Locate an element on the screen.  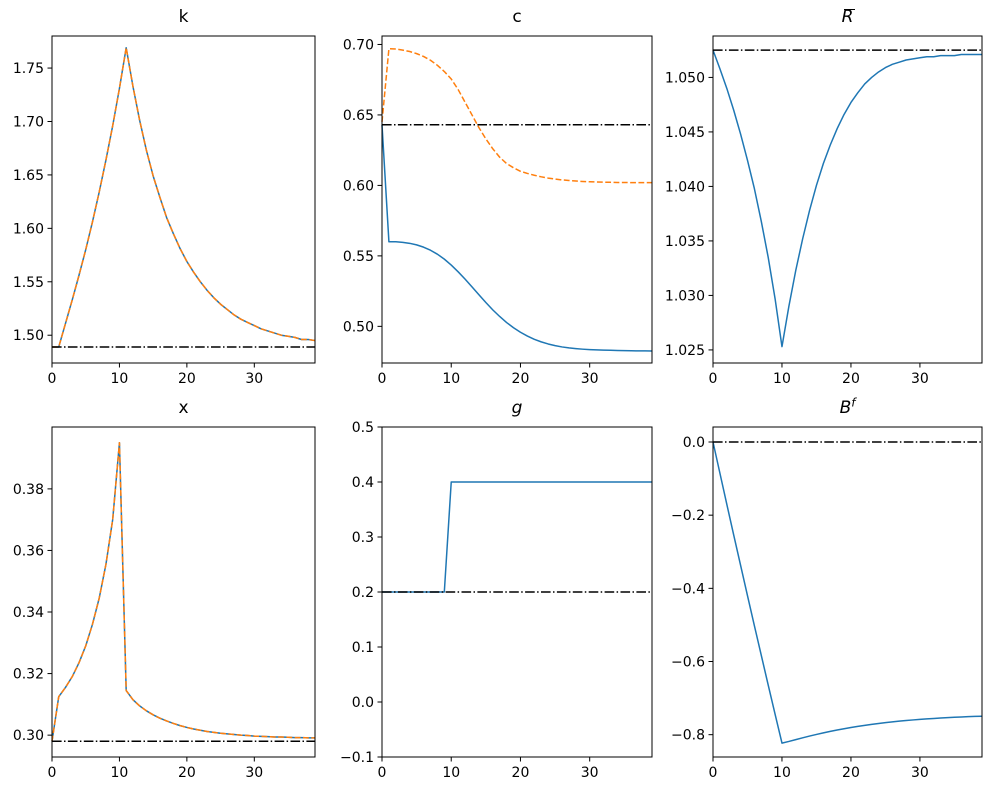
subplot-title-text: B is located at coordinates (845, 408).